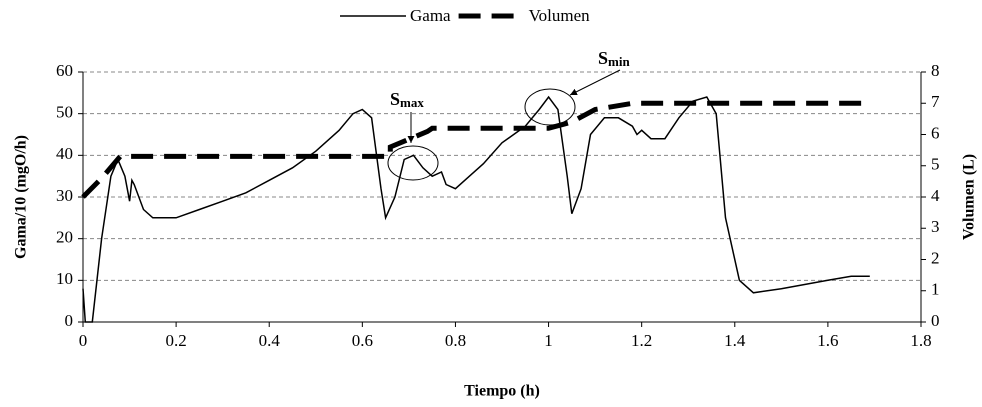 Image resolution: width=982 pixels, height=407 pixels. Describe the element at coordinates (935, 164) in the screenshot. I see `y2-tick-label: 5` at that location.